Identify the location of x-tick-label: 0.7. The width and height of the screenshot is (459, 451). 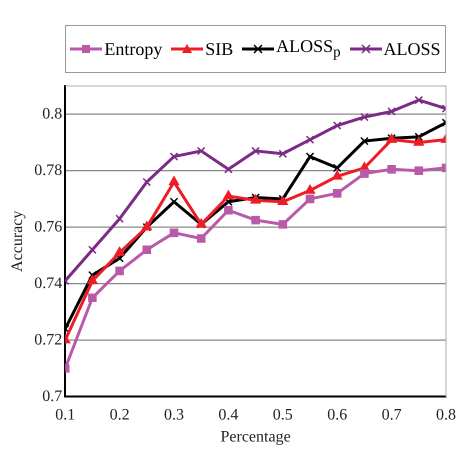
(392, 415).